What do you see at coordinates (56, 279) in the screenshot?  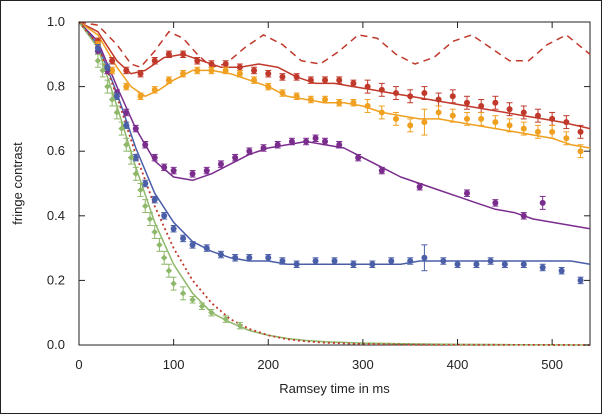 I see `y-tick-label: 0.2` at bounding box center [56, 279].